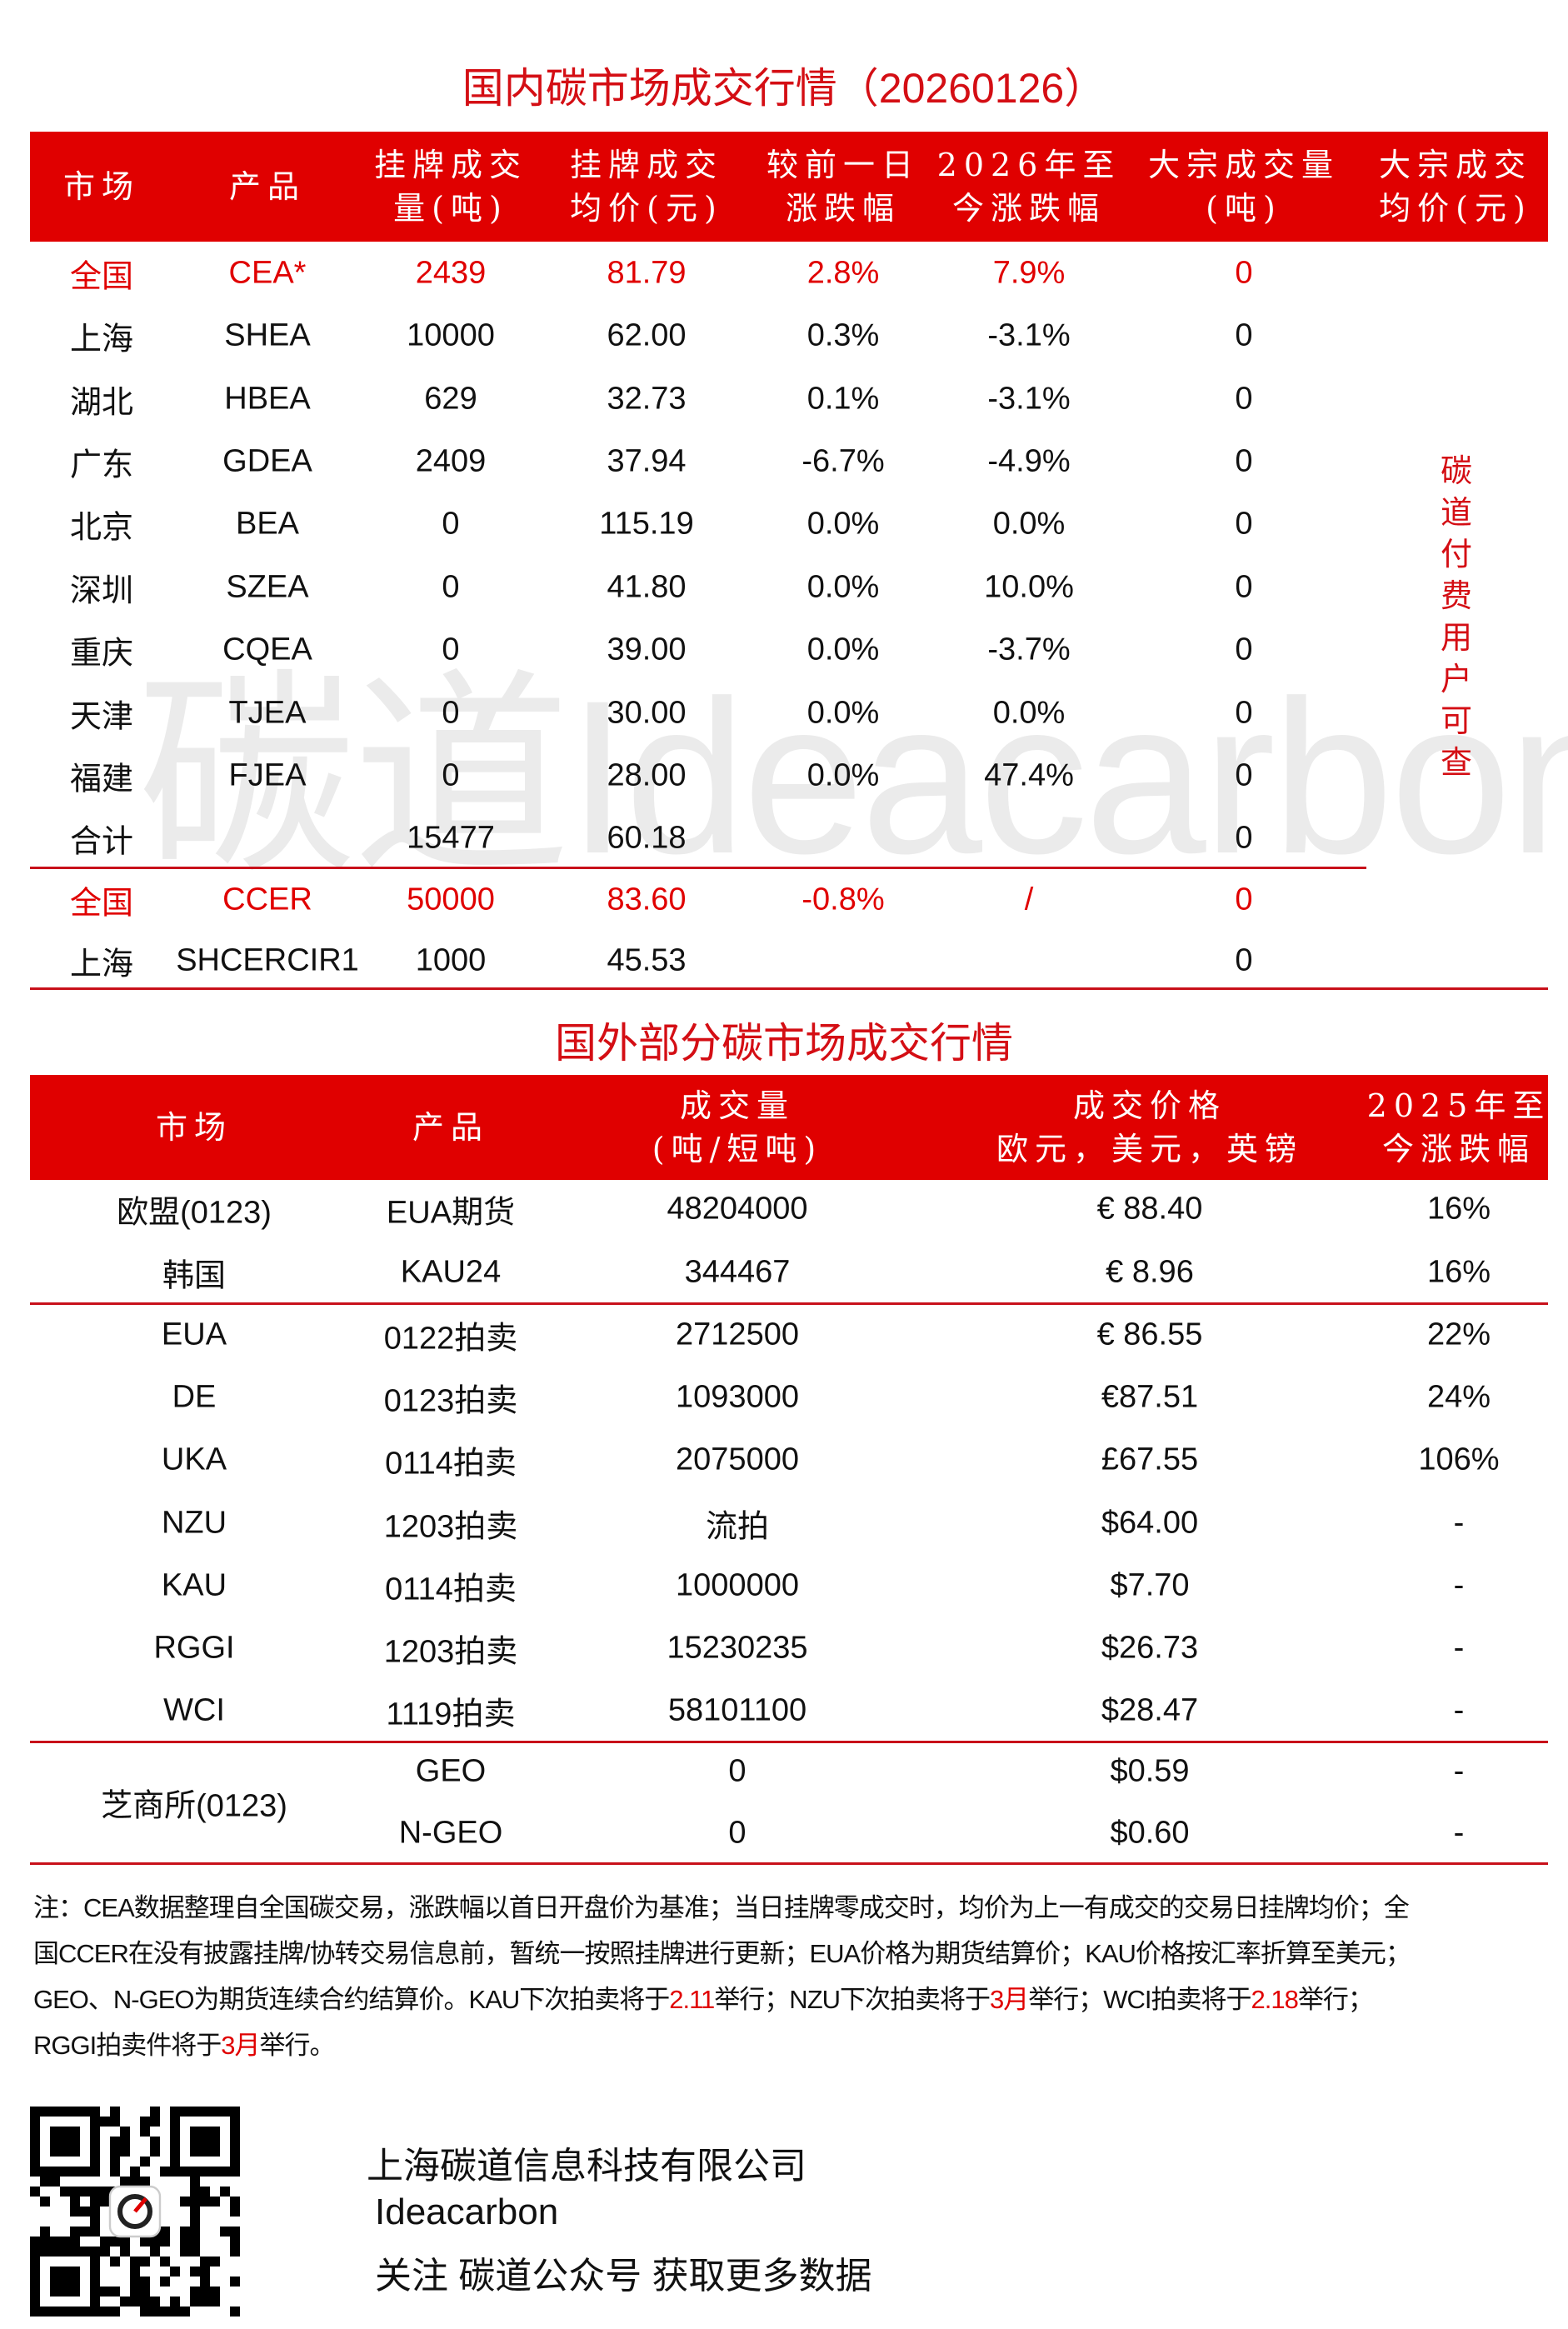 The width and height of the screenshot is (1568, 2329). Describe the element at coordinates (127, 2045) in the screenshot. I see `note-segment: RGGI拍卖件将于` at that location.